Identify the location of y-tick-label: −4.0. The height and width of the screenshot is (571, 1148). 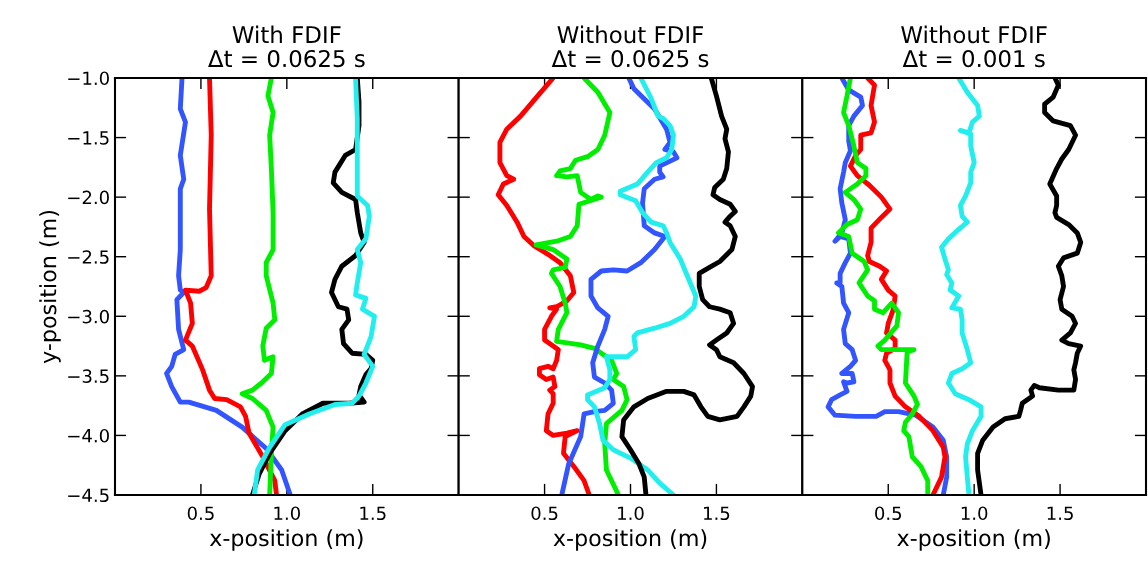
(88, 435).